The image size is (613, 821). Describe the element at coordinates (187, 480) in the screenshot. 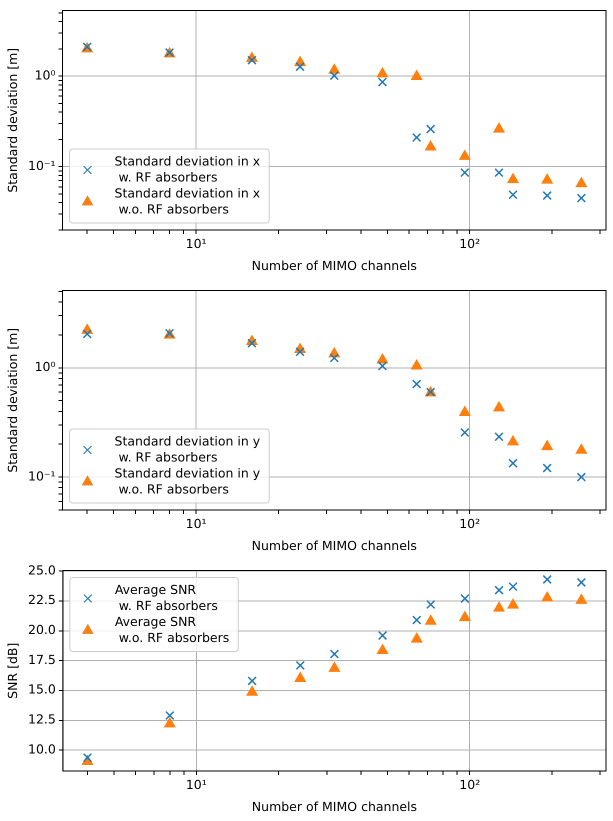

I see `legend-label: Standard deviation in y w.o. RF absorbers` at that location.